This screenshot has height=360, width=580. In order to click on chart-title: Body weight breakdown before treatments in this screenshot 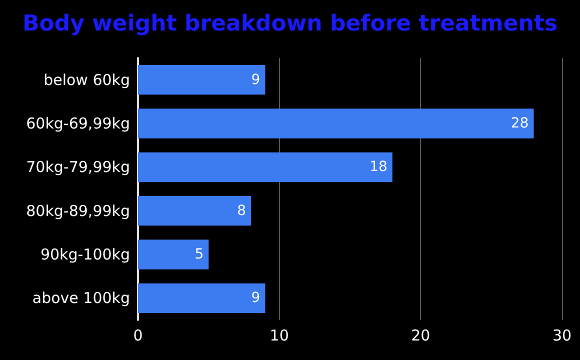, I will do `click(290, 24)`.